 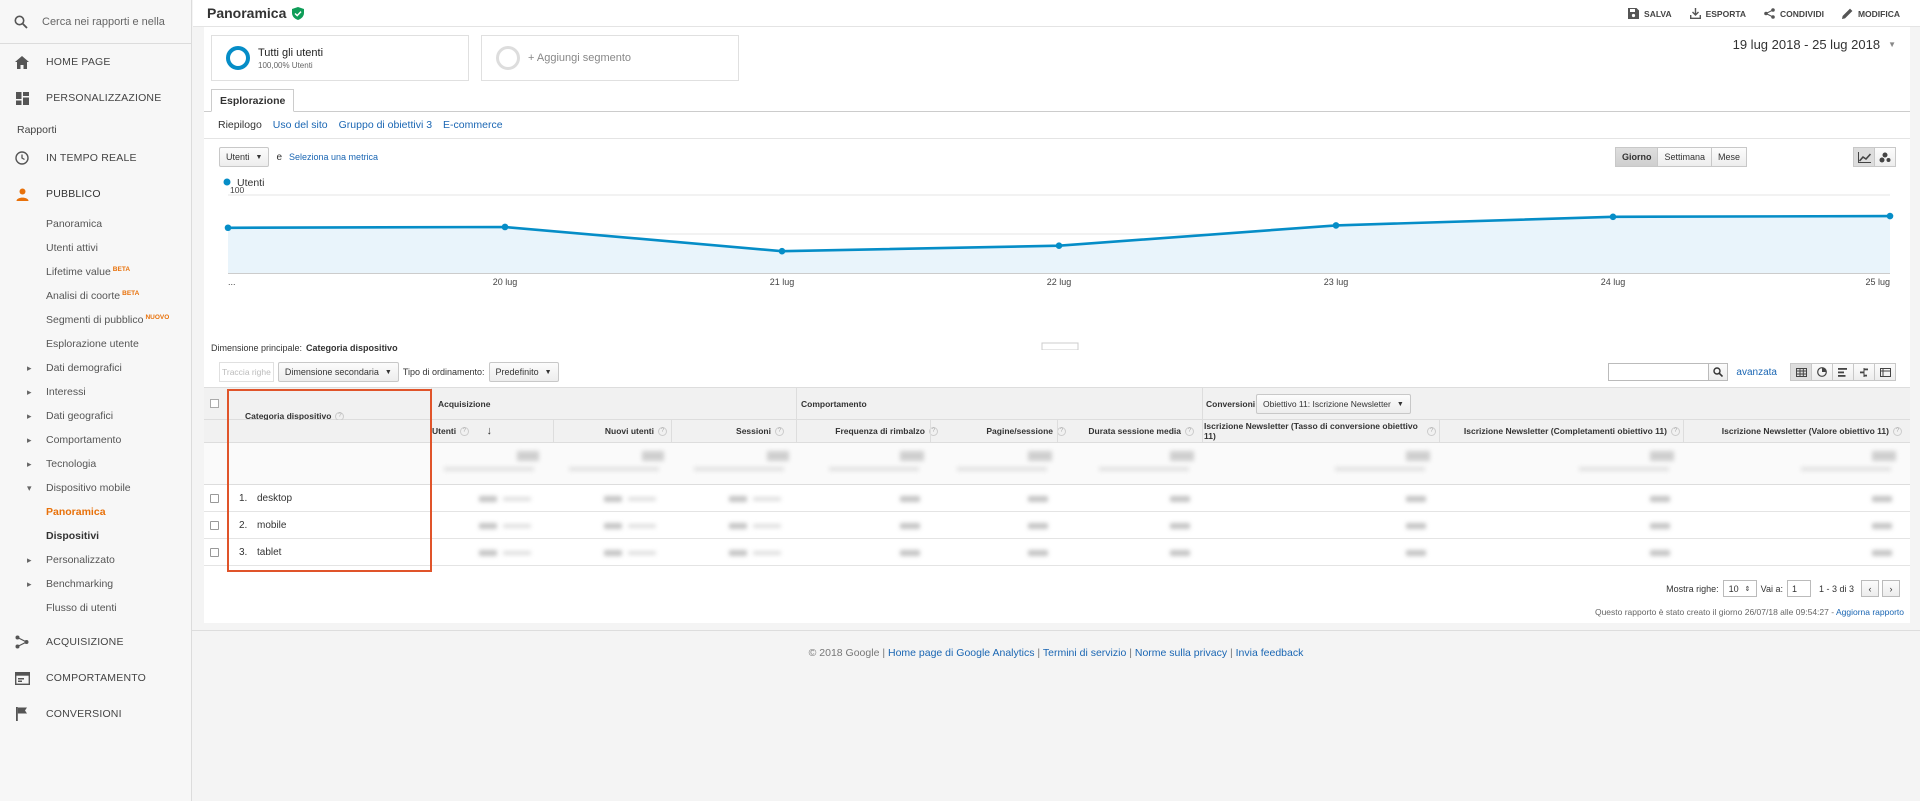 I want to click on date-range-picker: 19 lug 2018 - 25 lug 2018 ▼, so click(x=1814, y=44).